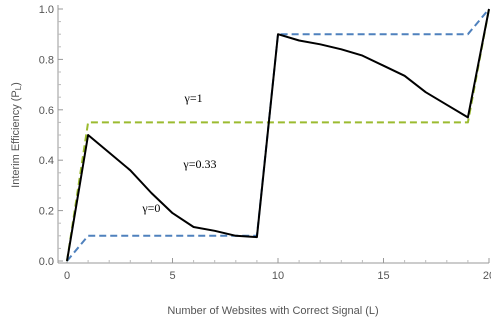  I want to click on series-annotation: γ=1, so click(193, 98).